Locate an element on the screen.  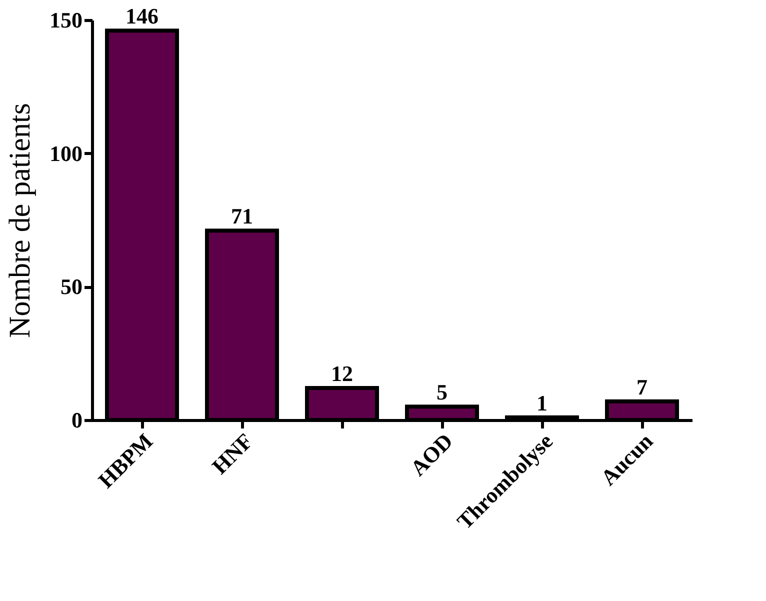
data-label: 5 is located at coordinates (442, 392).